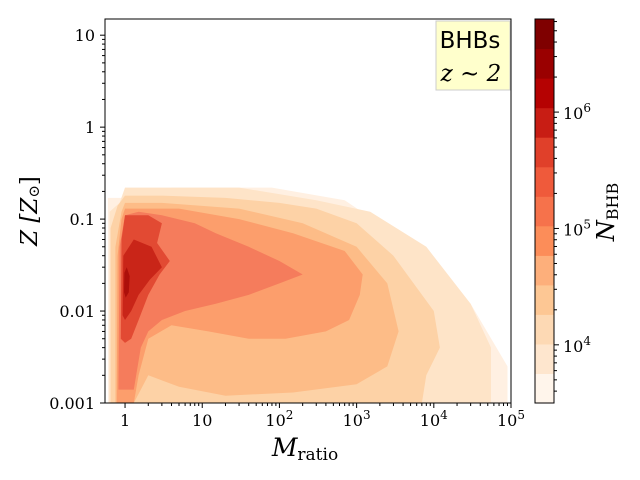 Image resolution: width=640 pixels, height=480 pixels. Describe the element at coordinates (577, 345) in the screenshot. I see `colorbar-tick-label: 10⁴` at that location.